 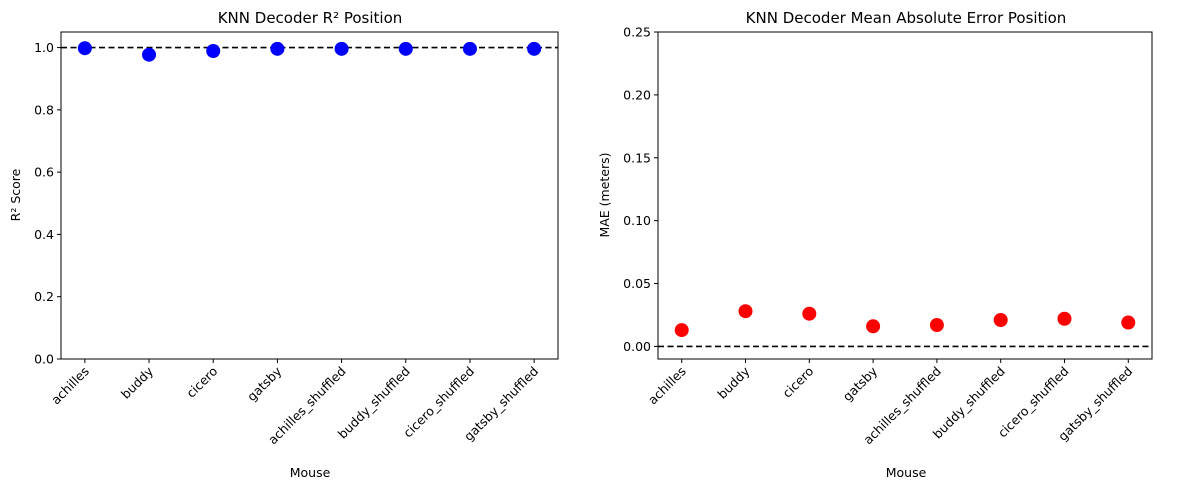 What do you see at coordinates (637, 94) in the screenshot?
I see `y-tick-label: 0.20` at bounding box center [637, 94].